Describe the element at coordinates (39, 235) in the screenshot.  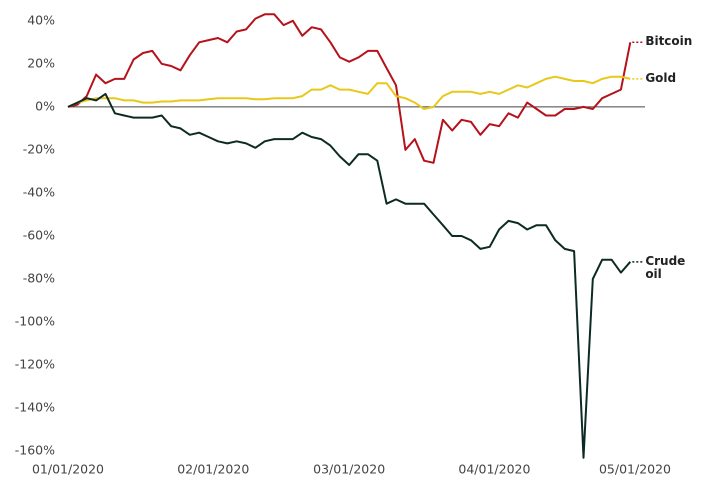
I see `y-tick-label: -60%` at that location.